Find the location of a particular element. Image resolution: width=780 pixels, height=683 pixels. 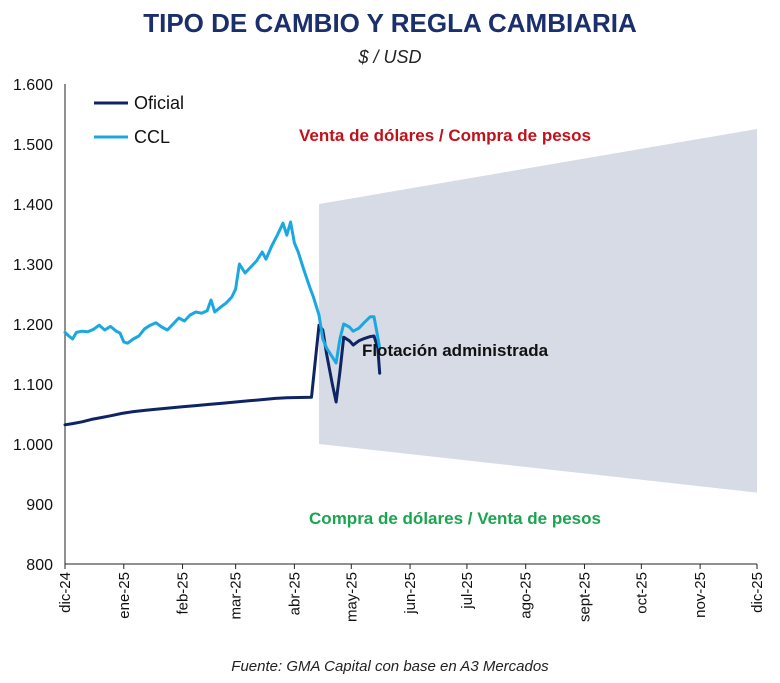

x-tick-label: sept-25 is located at coordinates (584, 597).